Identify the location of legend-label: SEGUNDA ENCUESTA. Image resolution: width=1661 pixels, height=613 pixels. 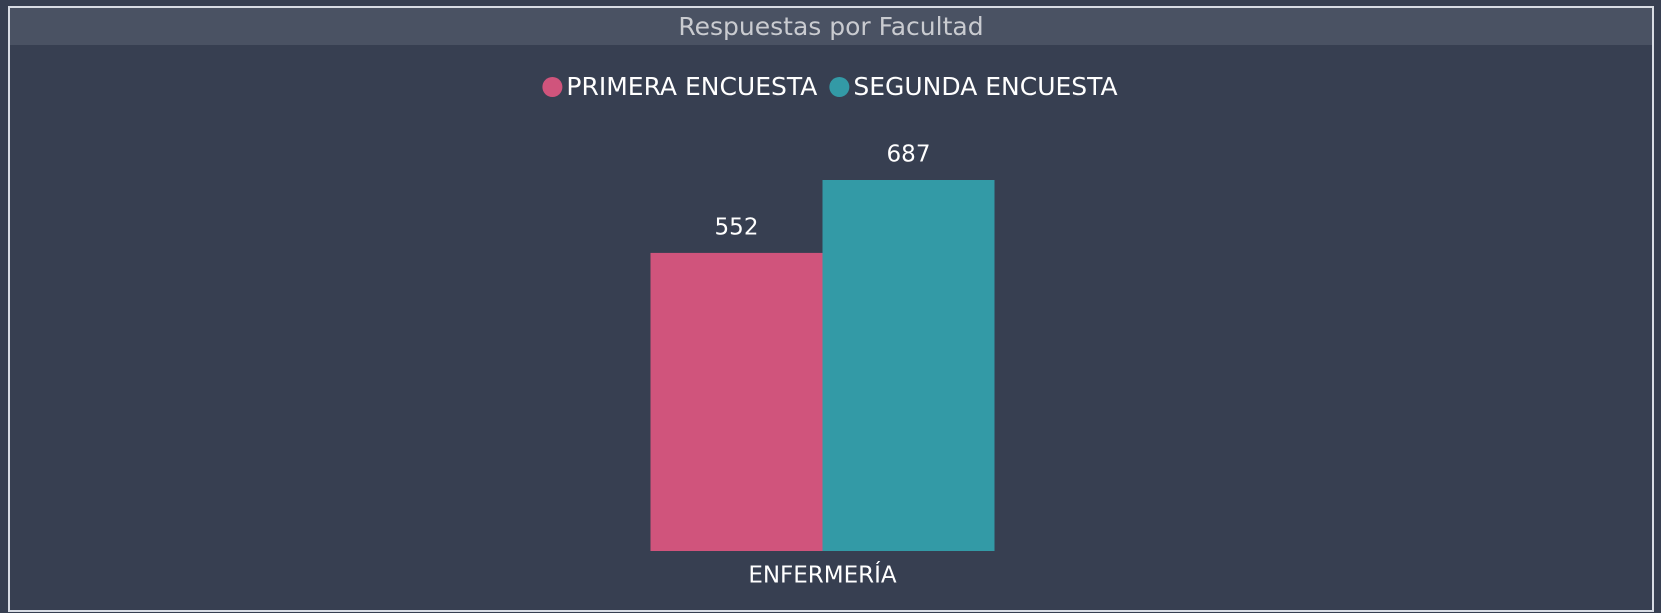
(985, 86).